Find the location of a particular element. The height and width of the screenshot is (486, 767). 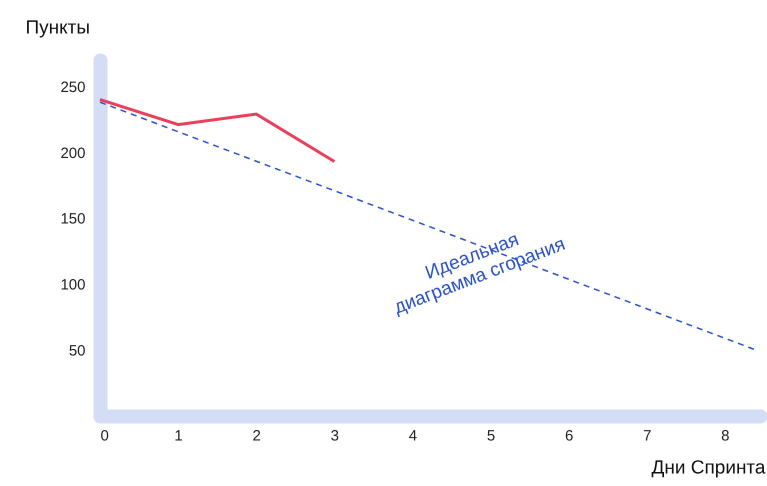

line-series is located at coordinates (217, 131).